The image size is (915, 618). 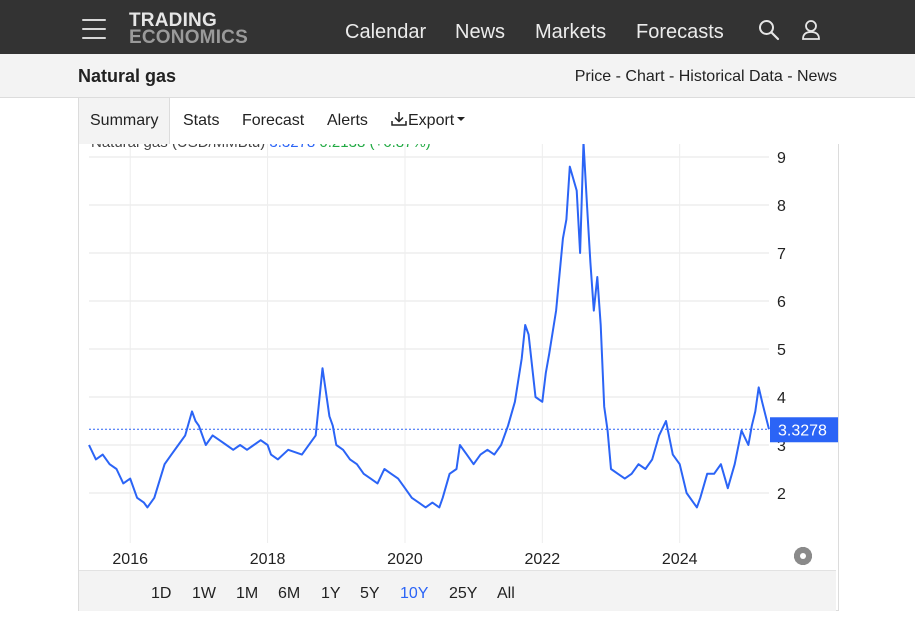 I want to click on gear-icon, so click(x=803, y=556).